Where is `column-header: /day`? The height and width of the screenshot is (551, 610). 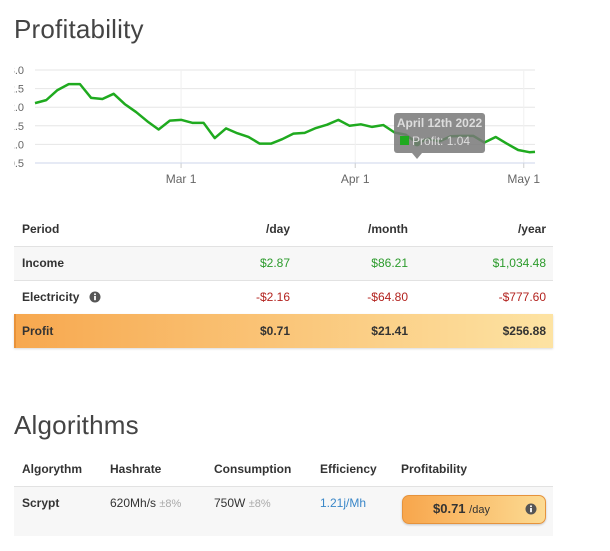
column-header: /day is located at coordinates (277, 229).